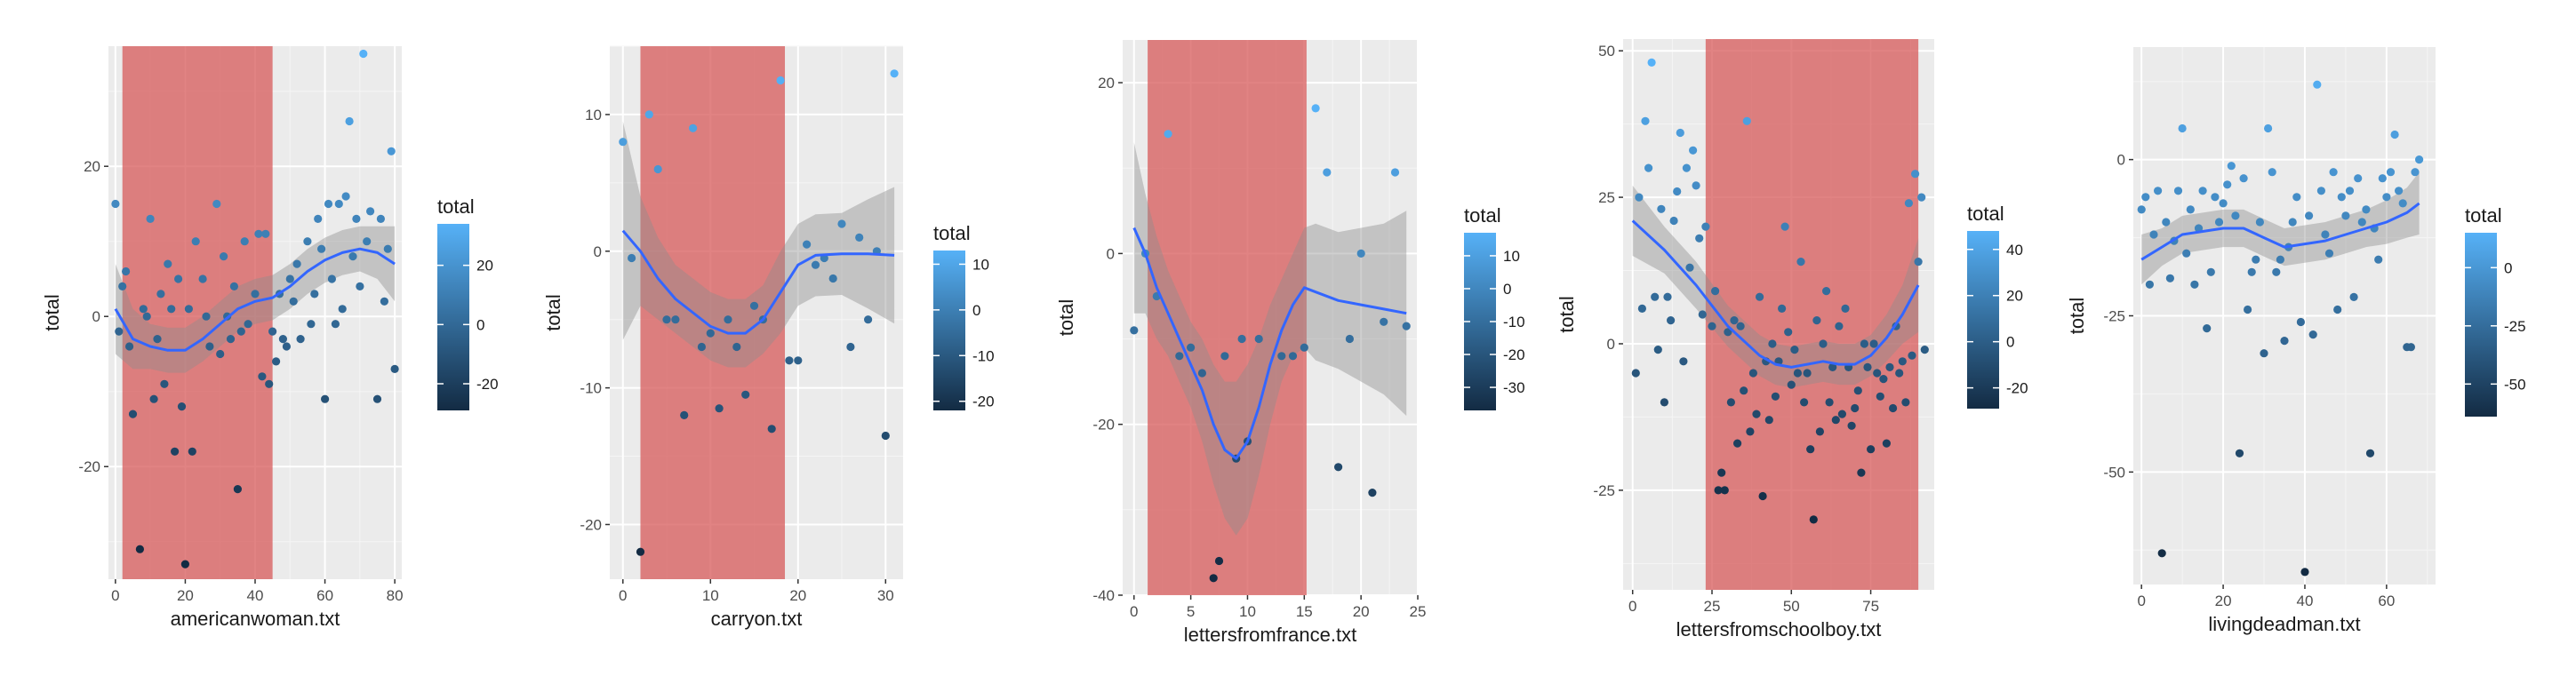 Image resolution: width=2576 pixels, height=700 pixels. What do you see at coordinates (1270, 635) in the screenshot?
I see `x-axis-title: lettersfromfrance.txt` at bounding box center [1270, 635].